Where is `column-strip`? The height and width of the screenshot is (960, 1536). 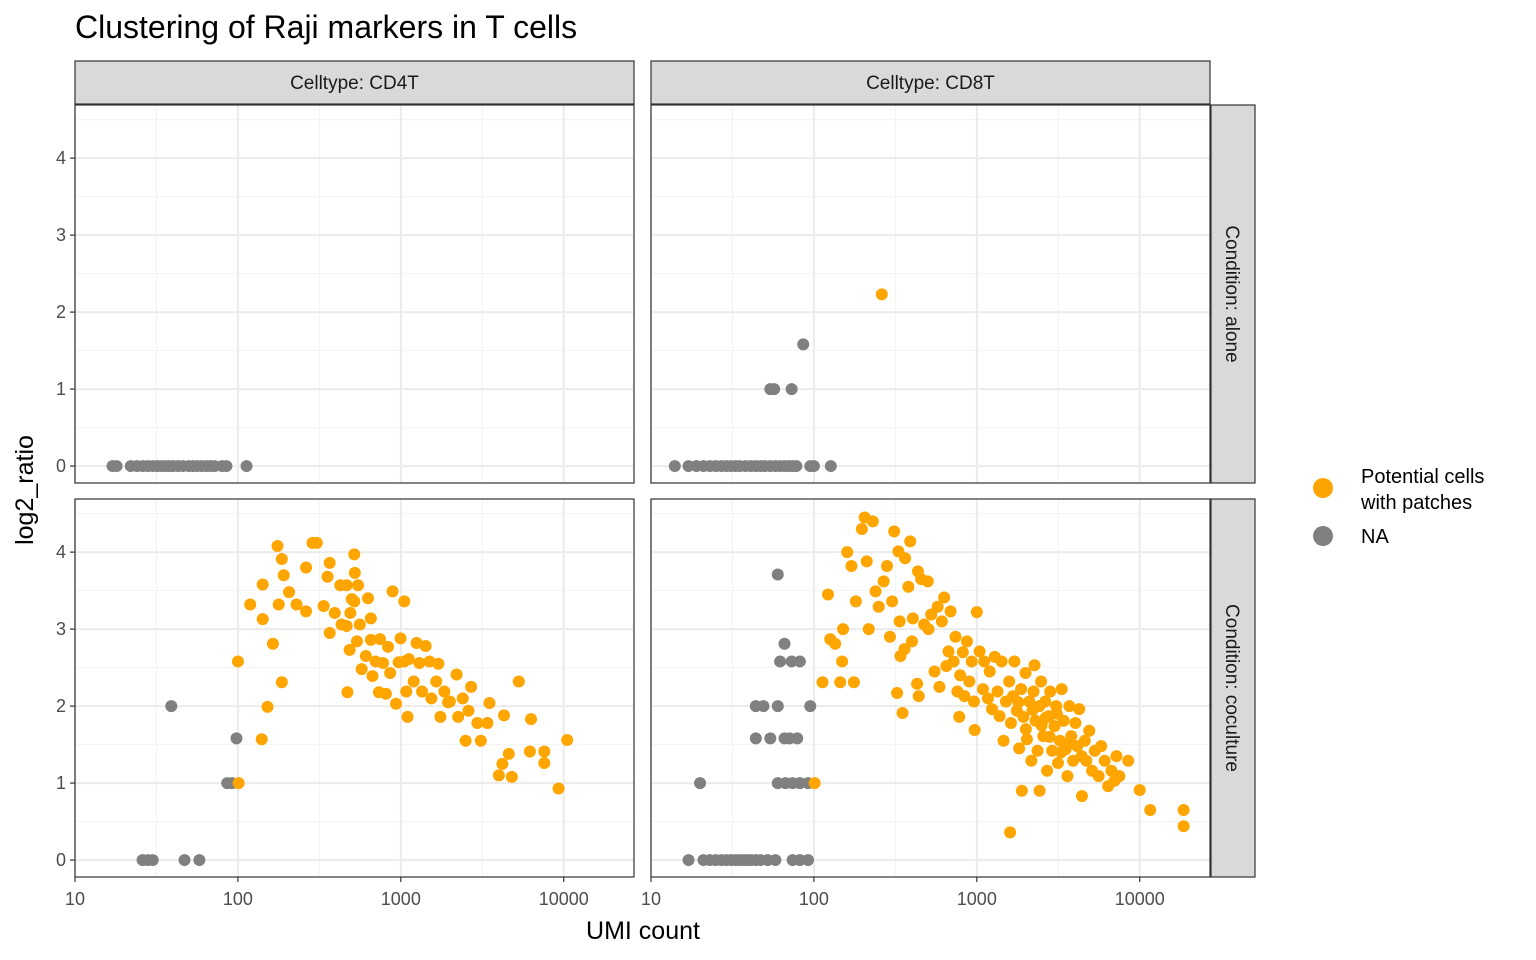
column-strip is located at coordinates (930, 82).